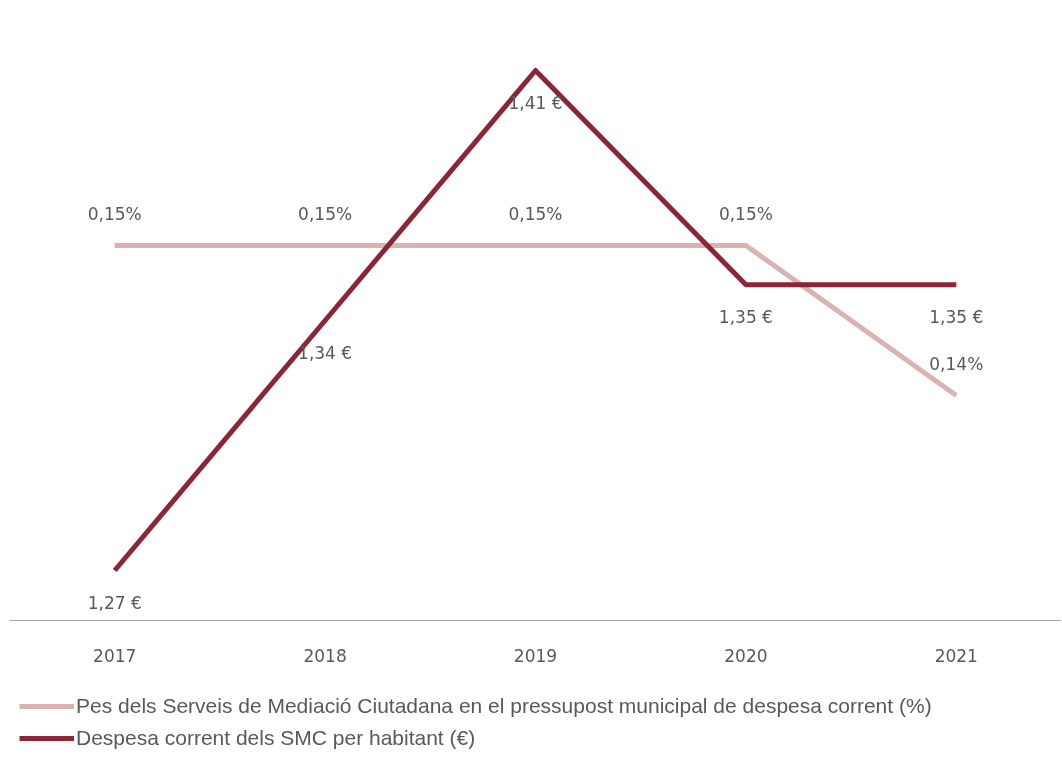 The image size is (1062, 765). Describe the element at coordinates (114, 602) in the screenshot. I see `data-label: 1,27 €` at that location.